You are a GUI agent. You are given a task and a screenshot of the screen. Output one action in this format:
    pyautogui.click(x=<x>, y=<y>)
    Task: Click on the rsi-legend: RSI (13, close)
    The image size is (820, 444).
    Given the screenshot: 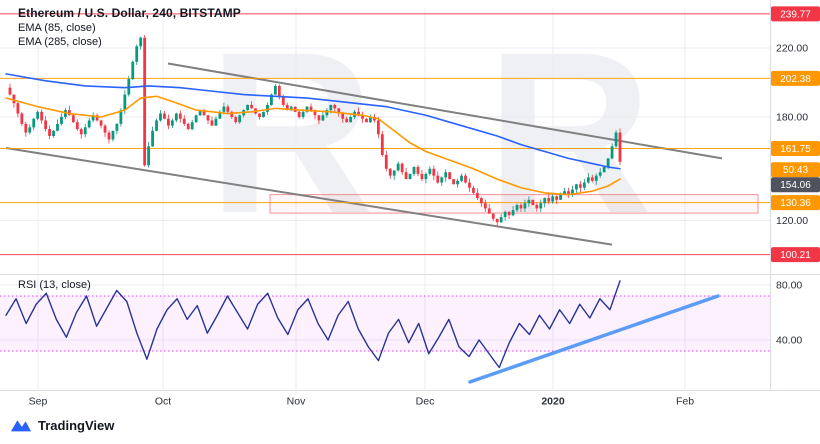 What is the action you would take?
    pyautogui.click(x=54, y=284)
    